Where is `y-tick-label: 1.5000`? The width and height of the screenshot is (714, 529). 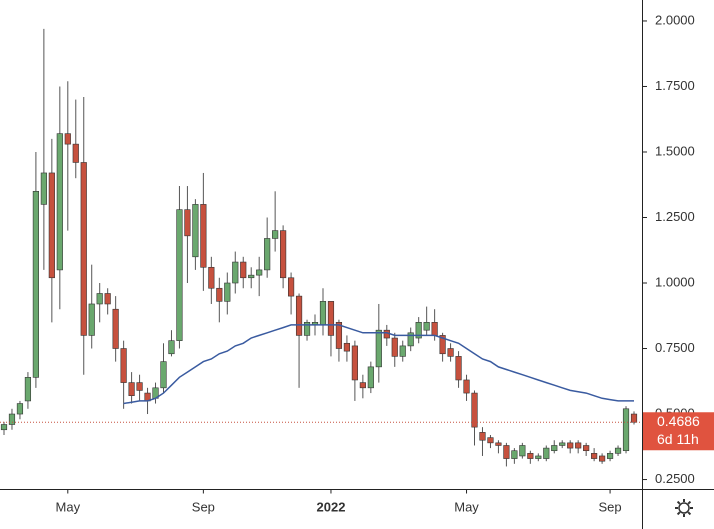
y-tick-label: 1.5000 is located at coordinates (675, 150).